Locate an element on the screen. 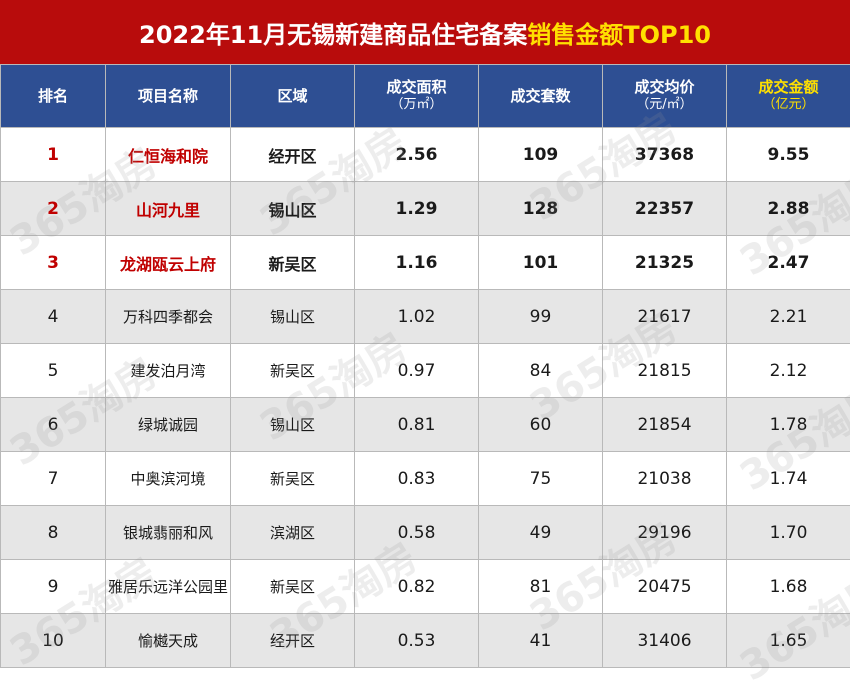 This screenshot has height=692, width=850. cell-name: 山河九里 is located at coordinates (168, 209).